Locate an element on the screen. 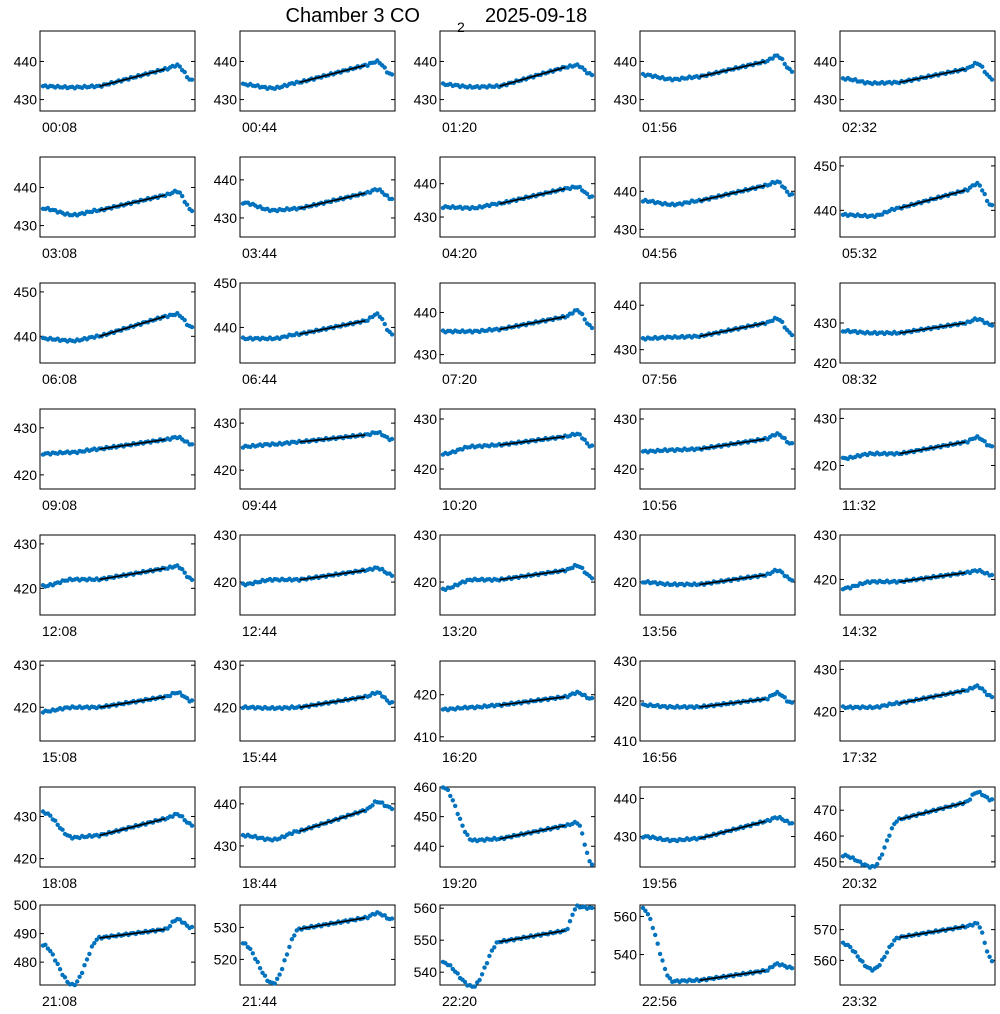  panel: 430 440 02:32 is located at coordinates (905, 82).